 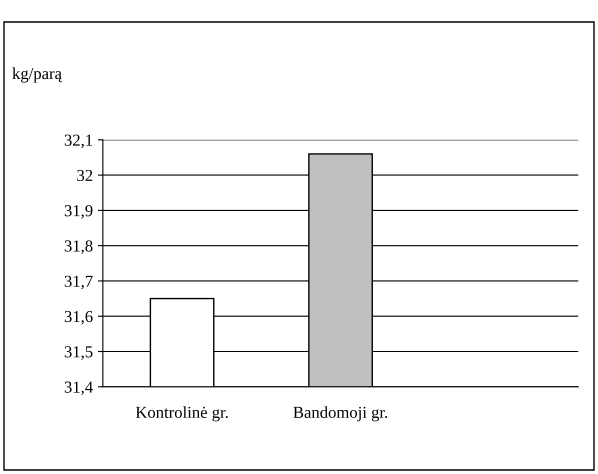 What do you see at coordinates (78, 283) in the screenshot?
I see `y-tick-label: 31,7` at bounding box center [78, 283].